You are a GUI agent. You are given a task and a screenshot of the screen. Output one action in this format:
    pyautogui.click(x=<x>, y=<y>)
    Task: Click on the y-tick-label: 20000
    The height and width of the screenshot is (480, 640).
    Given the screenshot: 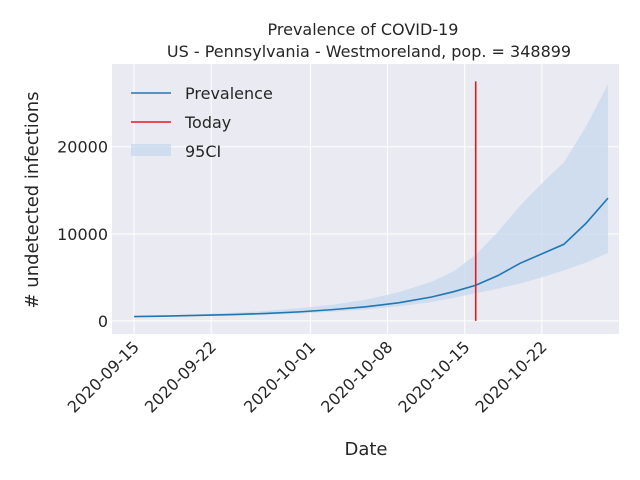 What is the action you would take?
    pyautogui.click(x=82, y=147)
    